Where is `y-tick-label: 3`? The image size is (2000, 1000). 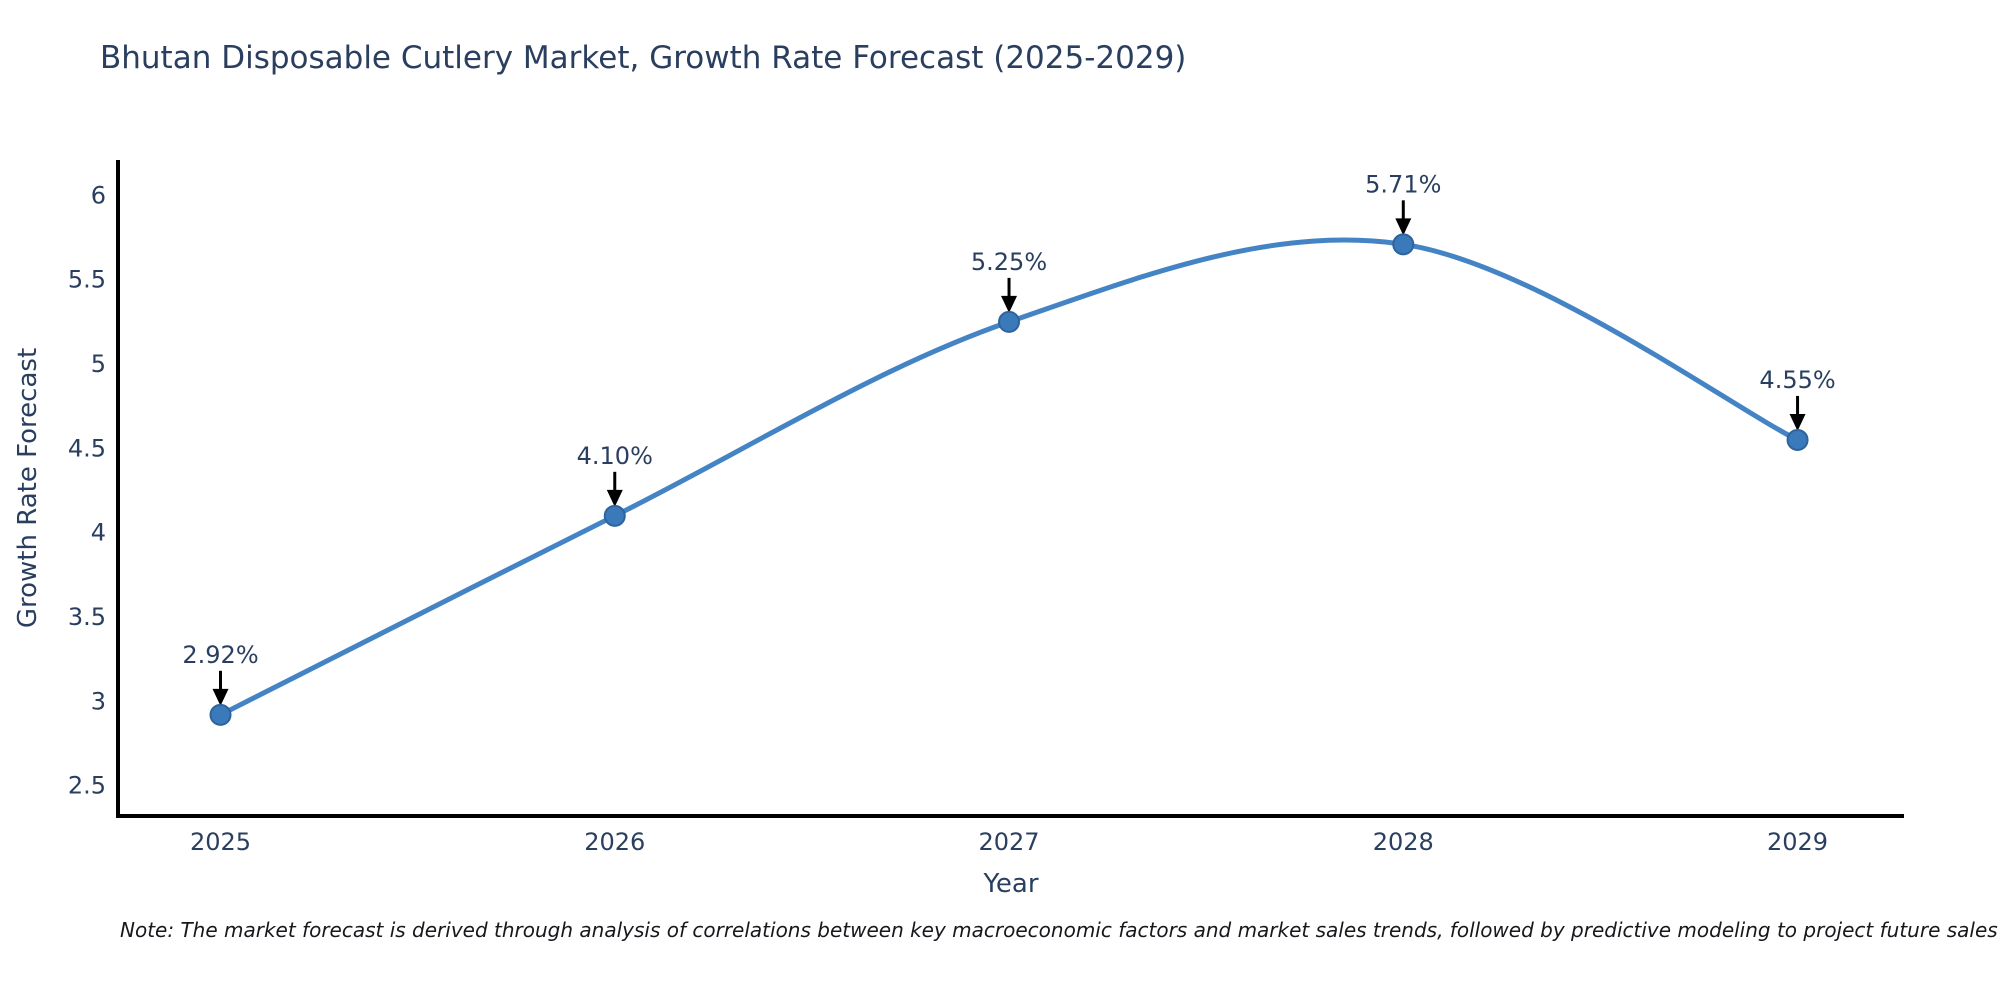
y-tick-label: 3 is located at coordinates (98, 701).